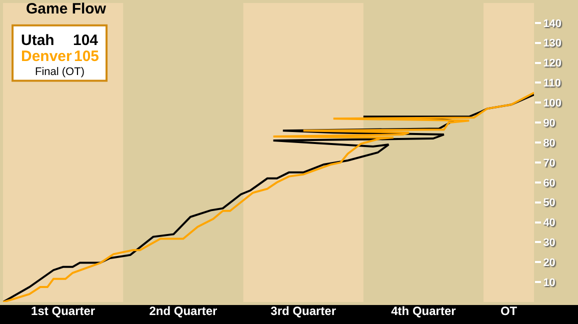  What do you see at coordinates (63, 311) in the screenshot?
I see `x-tick-label: 1st Quarter` at bounding box center [63, 311].